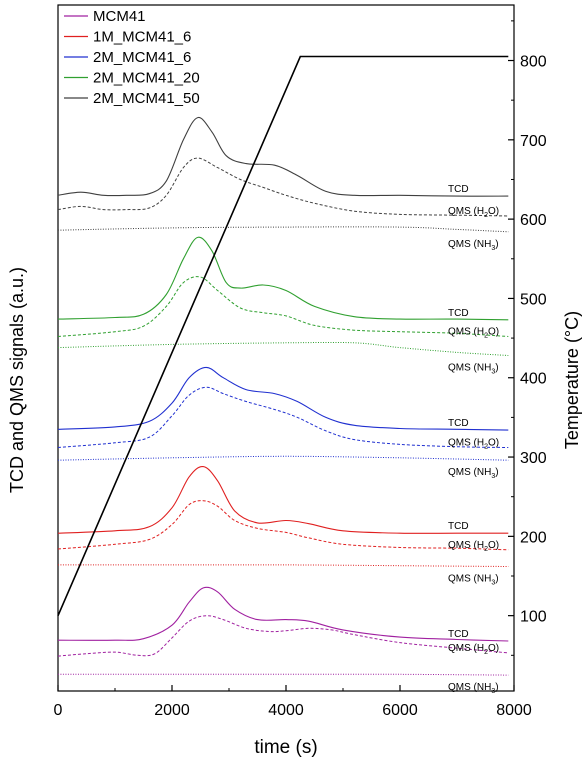 This screenshot has height=761, width=588. I want to click on x-tick-label: 4000, so click(286, 710).